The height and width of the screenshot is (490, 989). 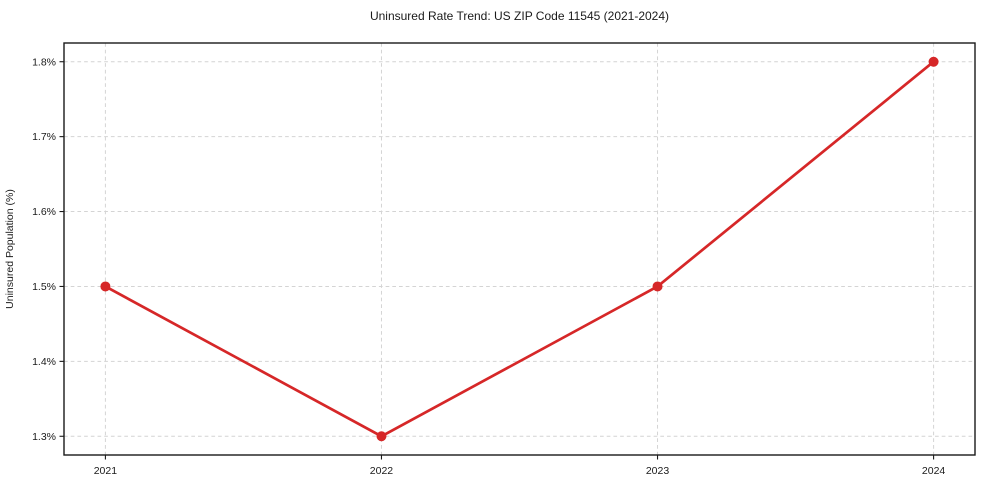 What do you see at coordinates (44, 212) in the screenshot?
I see `y-tick-label: 1.6%` at bounding box center [44, 212].